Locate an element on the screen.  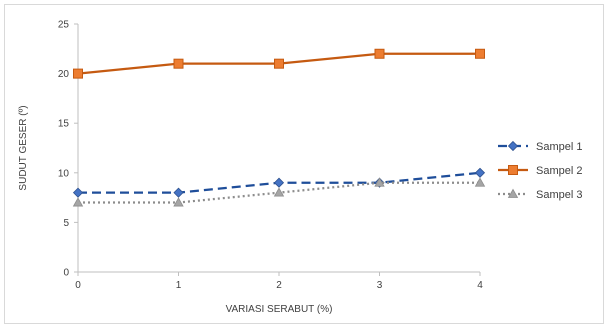
legend-item: Sampel 1 is located at coordinates (540, 146).